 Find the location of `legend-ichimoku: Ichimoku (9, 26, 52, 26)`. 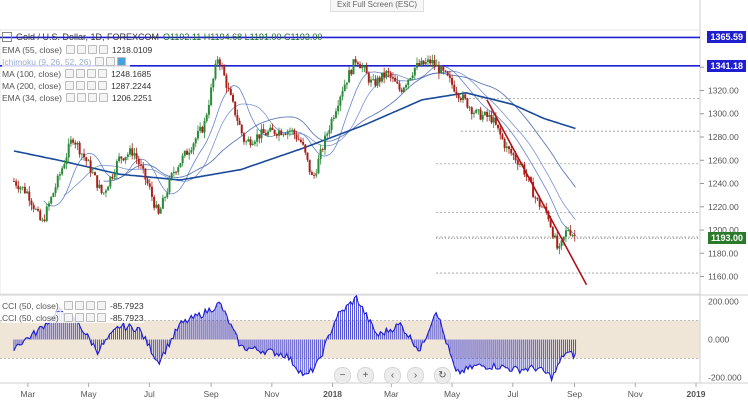

legend-ichimoku: Ichimoku (9, 26, 52, 26) is located at coordinates (66, 61).